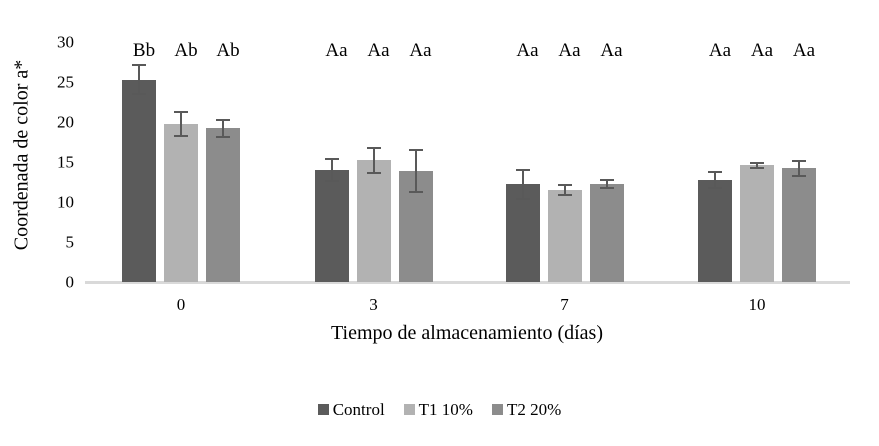  I want to click on x-axis-line, so click(467, 282).